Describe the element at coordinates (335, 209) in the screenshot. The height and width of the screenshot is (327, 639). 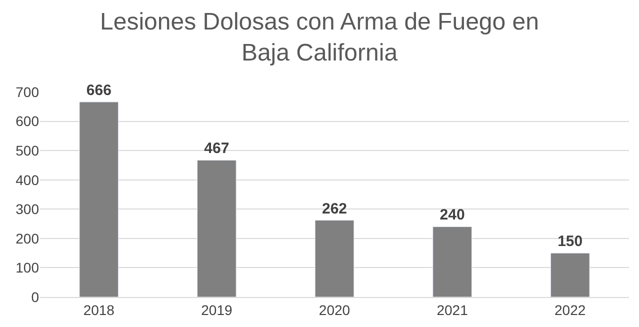
I see `data-label: 262` at that location.